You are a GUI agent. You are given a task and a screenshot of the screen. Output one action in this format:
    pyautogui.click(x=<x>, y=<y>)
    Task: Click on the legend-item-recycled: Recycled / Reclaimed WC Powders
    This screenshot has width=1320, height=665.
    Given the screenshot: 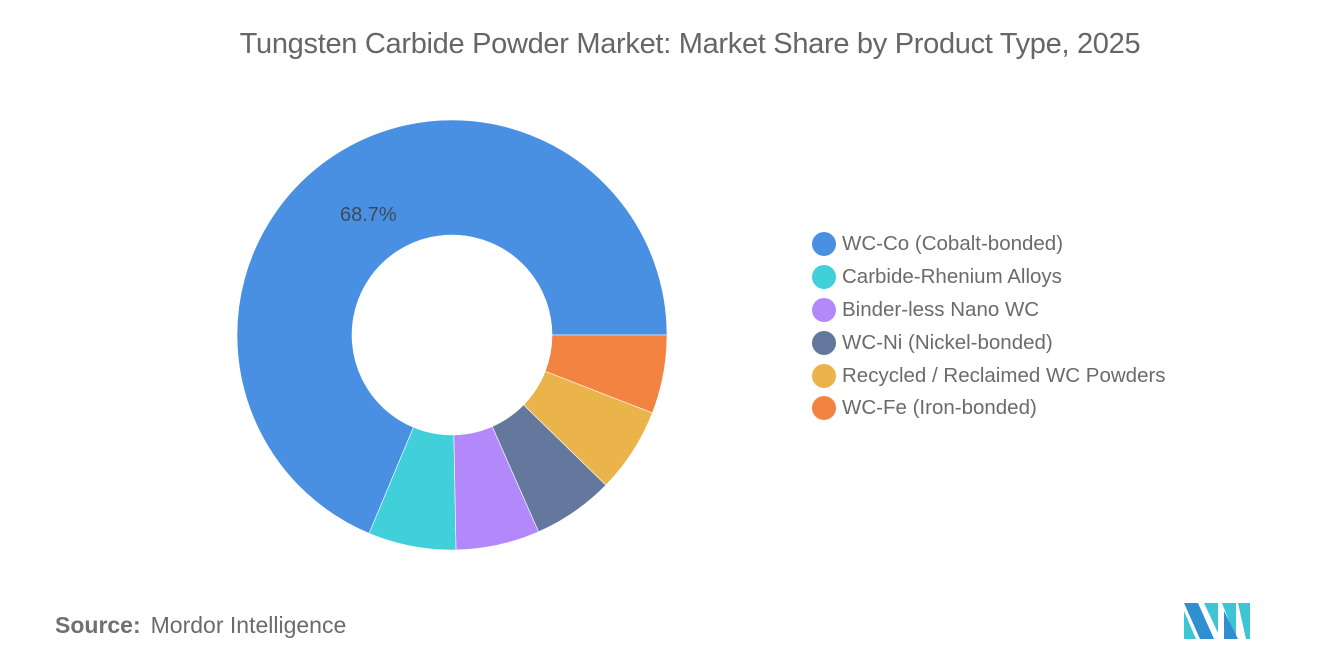 What is the action you would take?
    pyautogui.click(x=989, y=375)
    